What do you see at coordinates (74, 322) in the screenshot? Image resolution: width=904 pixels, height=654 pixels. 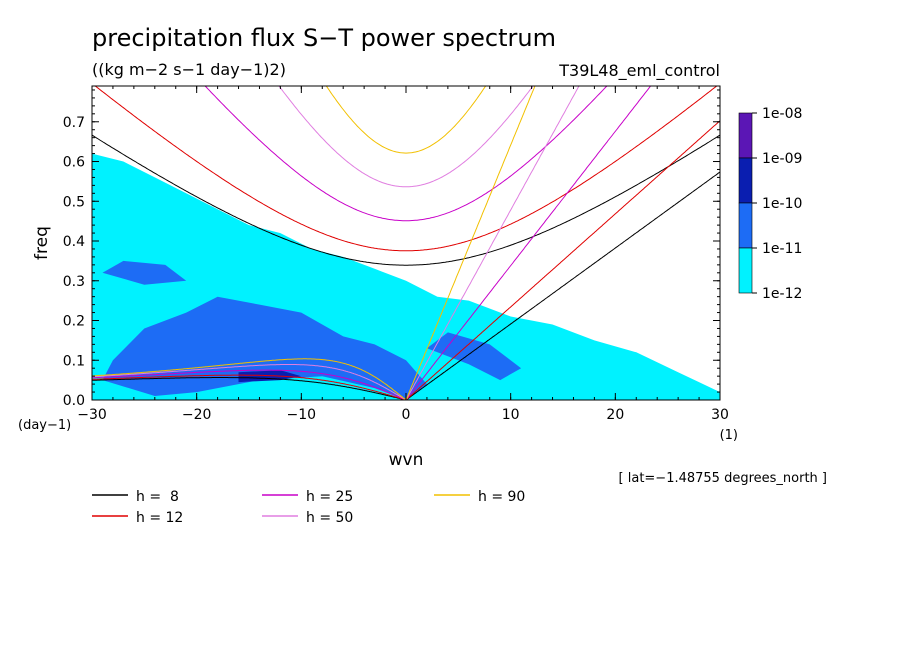 I see `y-tick-label-2: 0.2` at bounding box center [74, 322].